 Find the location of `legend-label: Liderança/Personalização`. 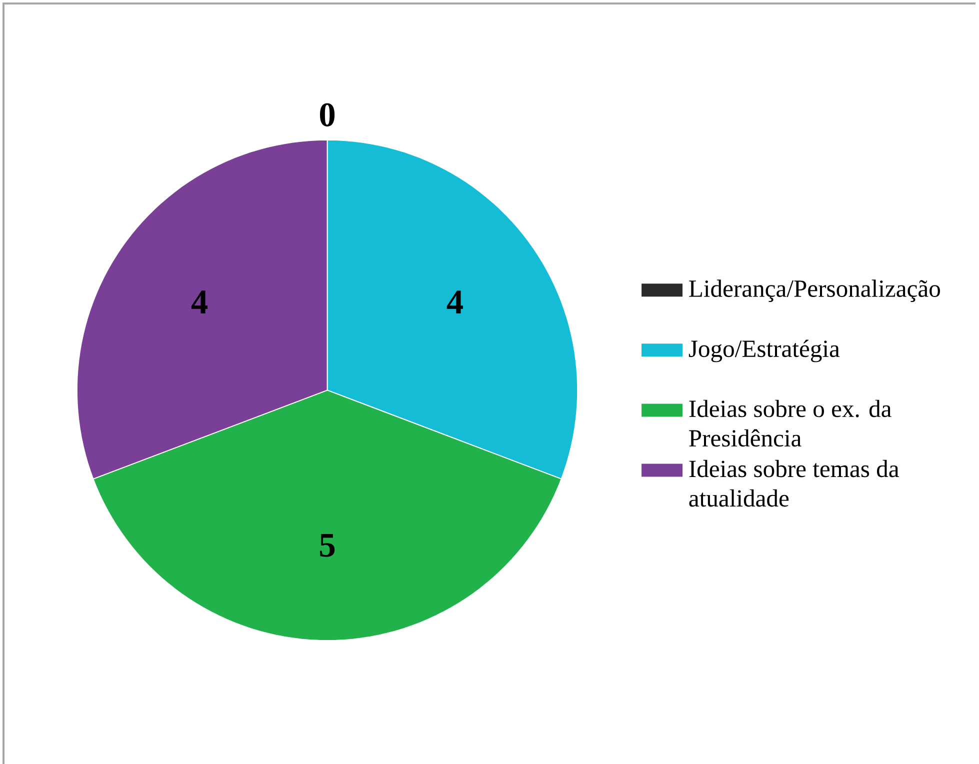

legend-label: Liderança/Personalização is located at coordinates (814, 291).